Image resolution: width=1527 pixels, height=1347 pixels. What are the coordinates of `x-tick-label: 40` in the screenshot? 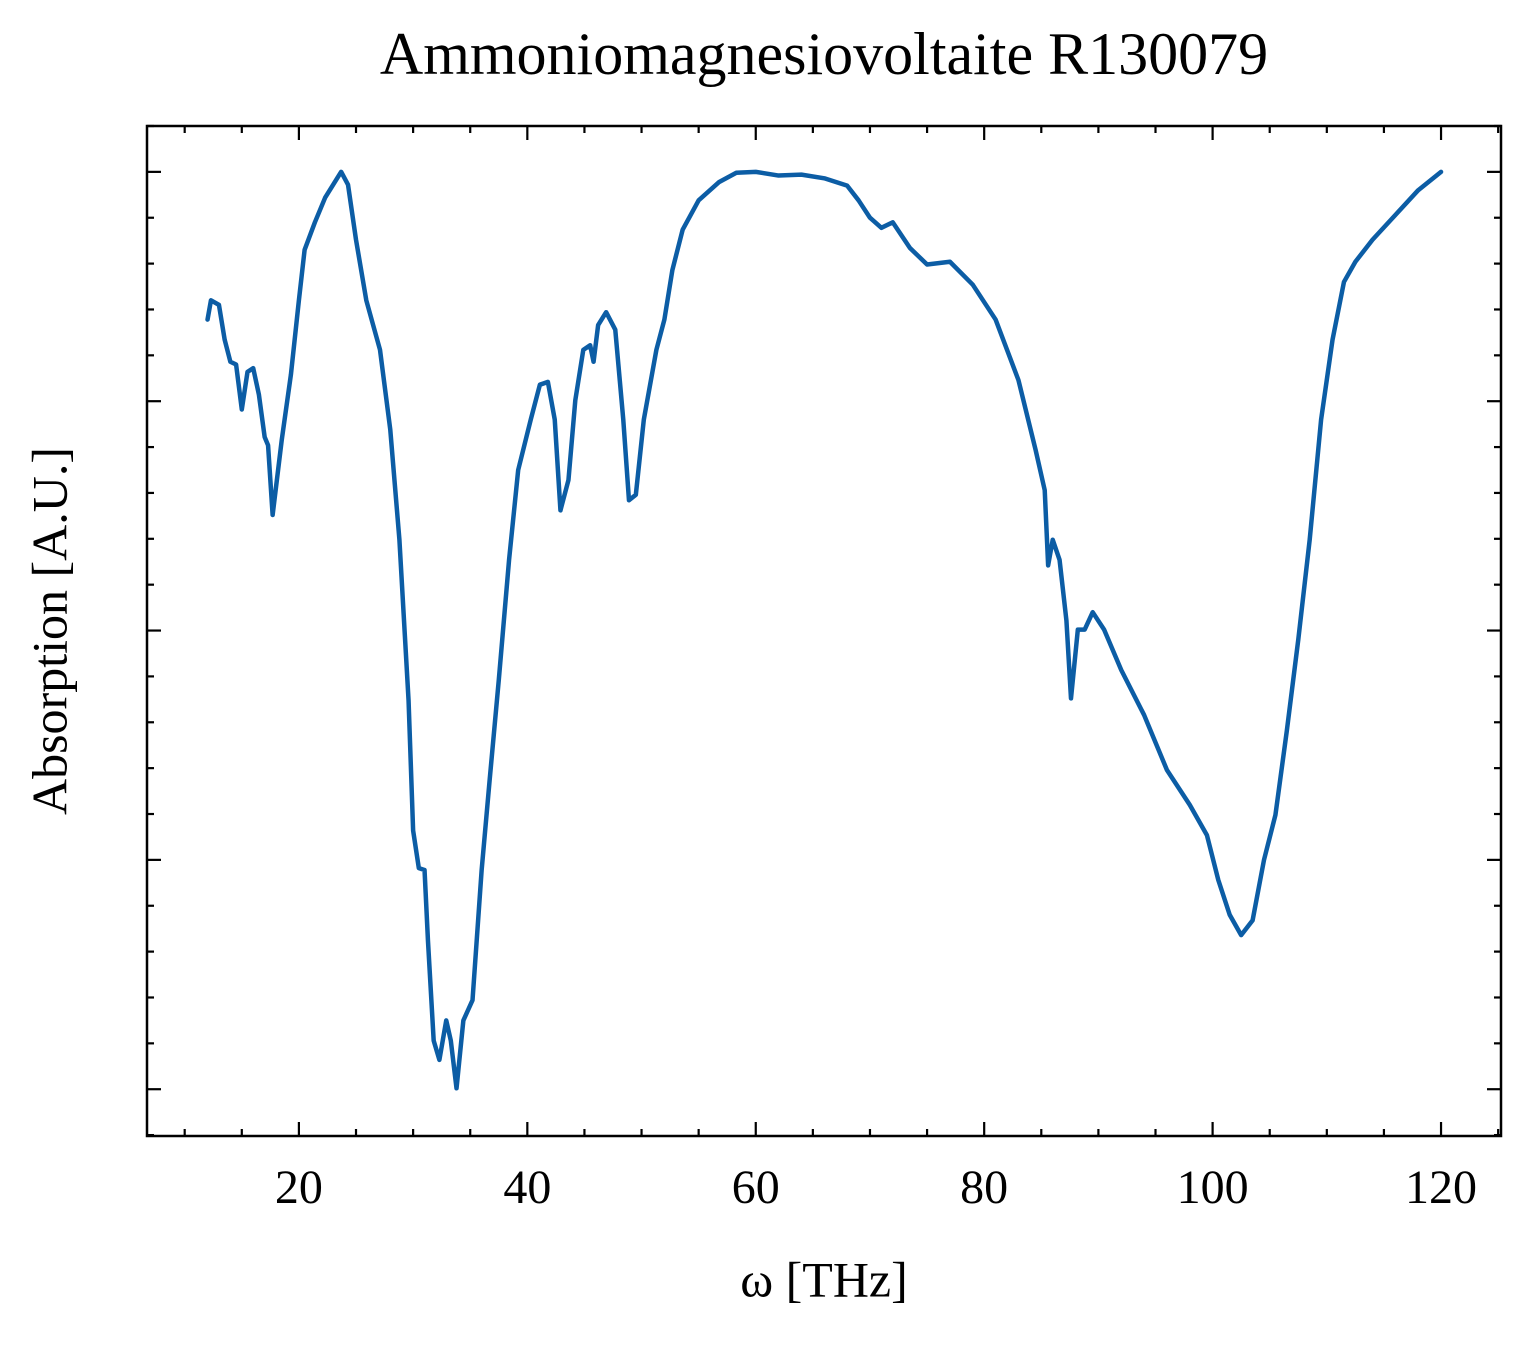 It's located at (527, 1187).